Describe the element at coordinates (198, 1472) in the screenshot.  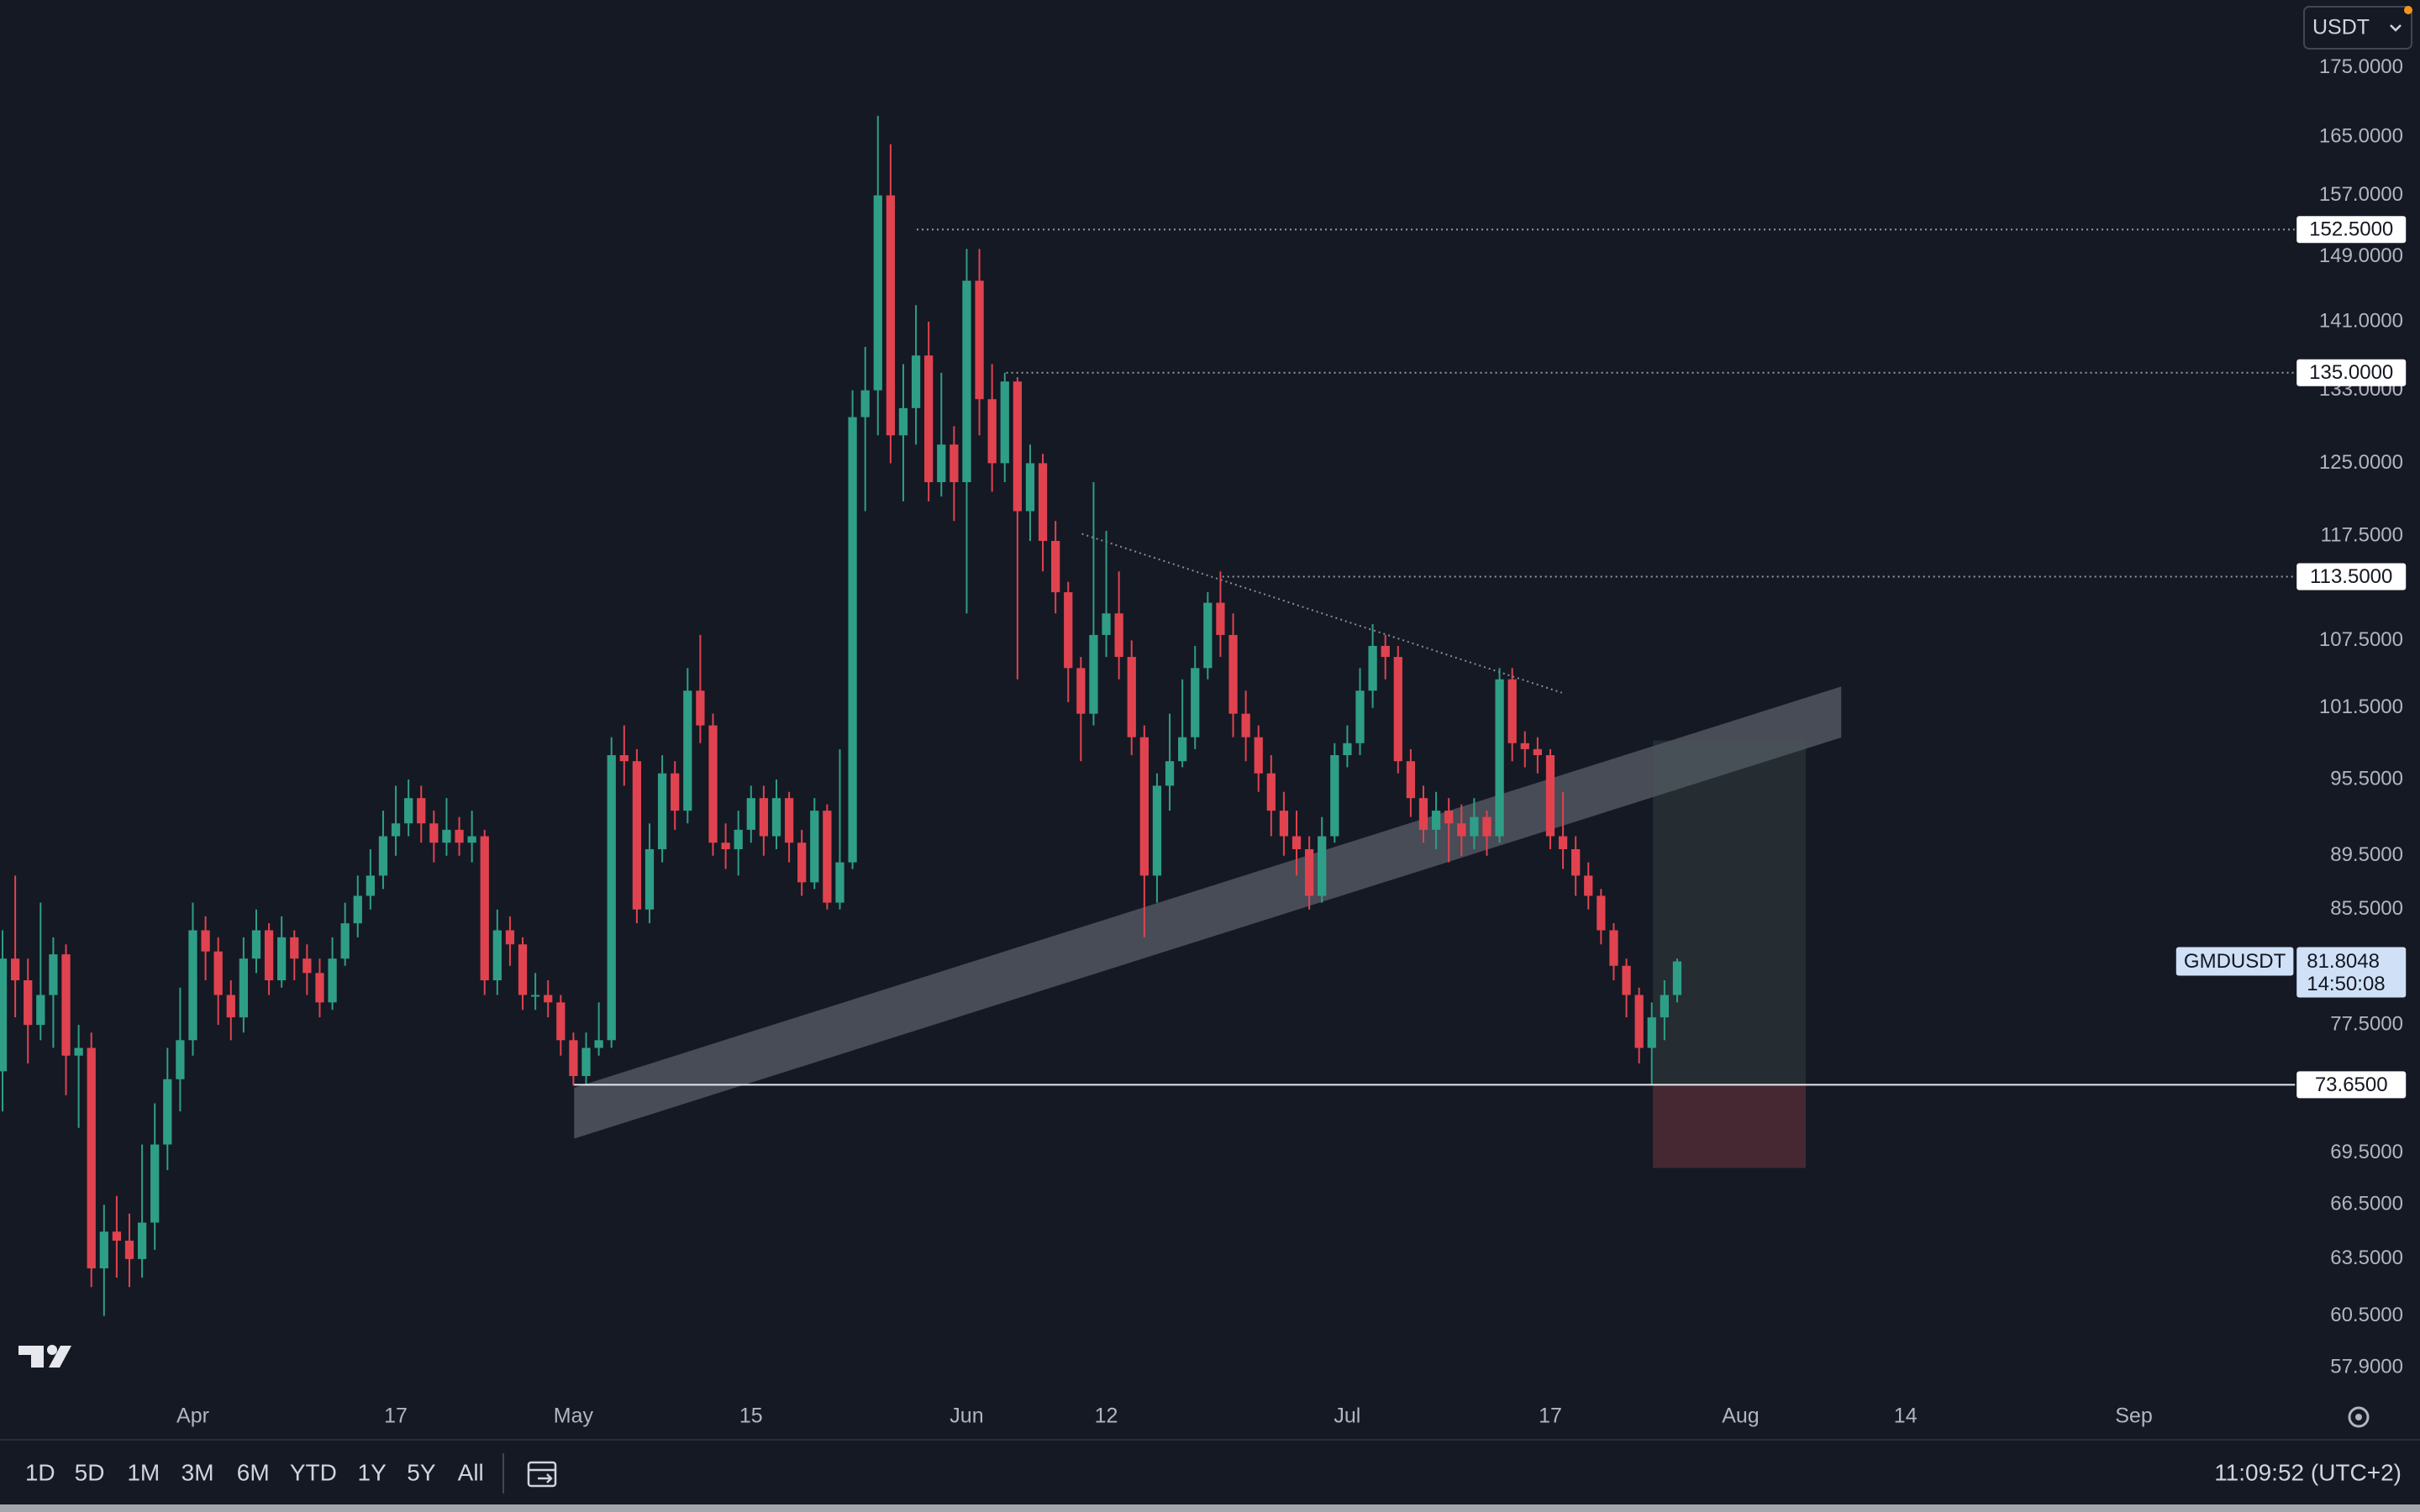
I see `range-button: 3M` at that location.